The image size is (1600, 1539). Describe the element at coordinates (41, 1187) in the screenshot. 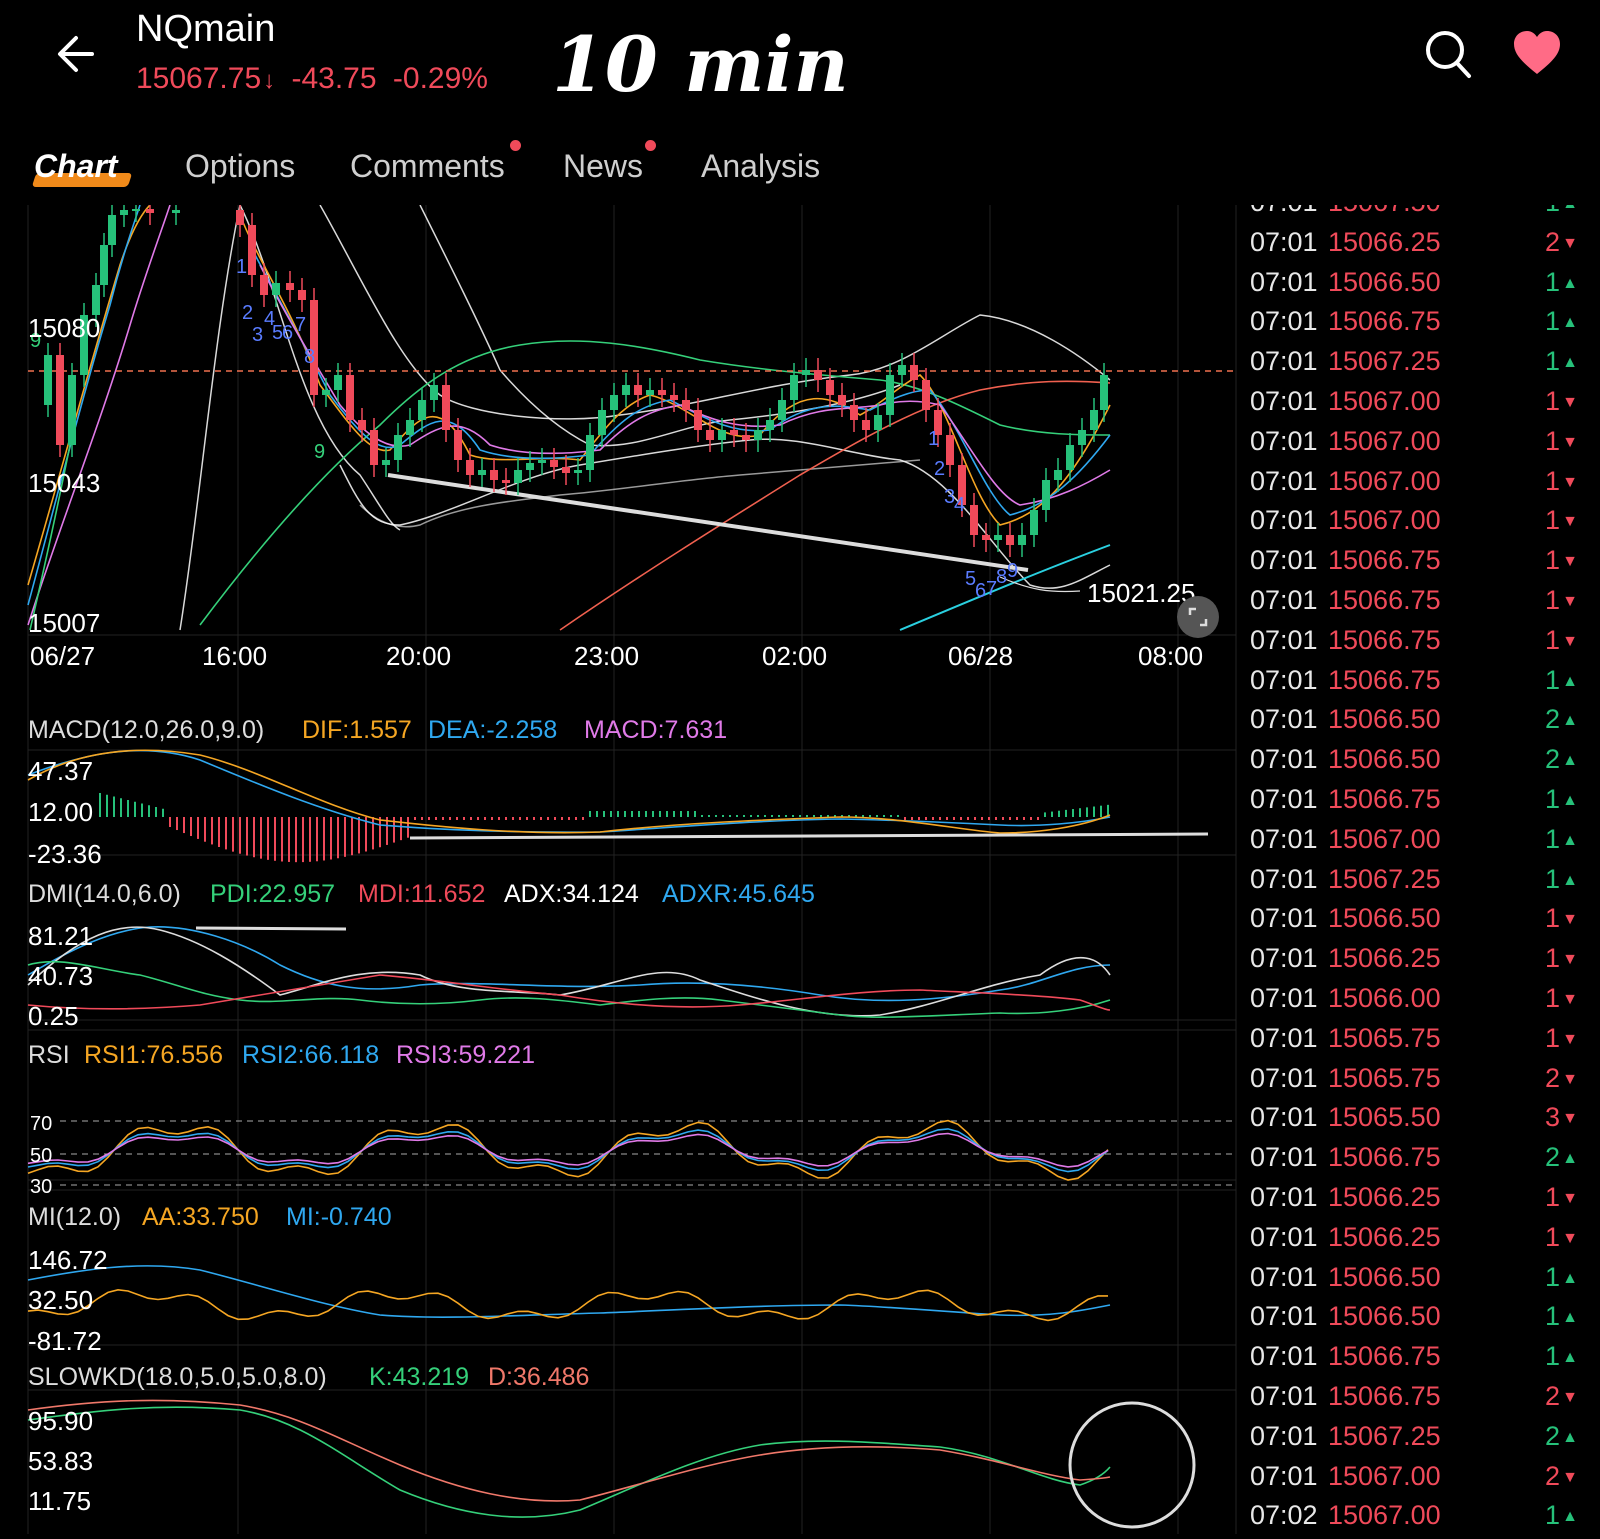

I see `rsi-y-label: 30` at that location.